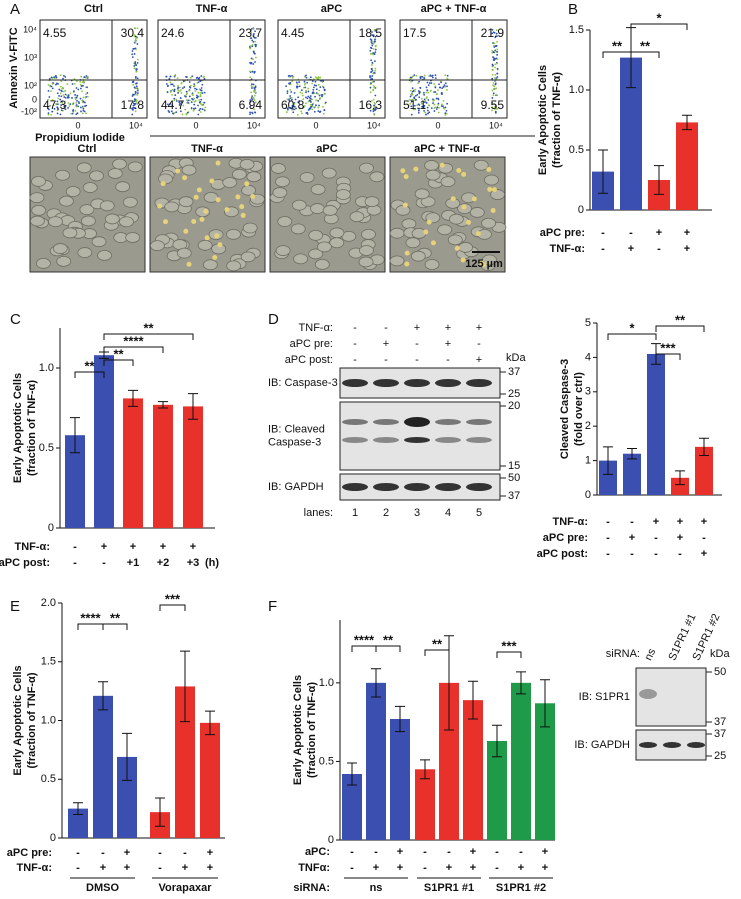 The image size is (741, 899). I want to click on error-bar, so click(603, 171).